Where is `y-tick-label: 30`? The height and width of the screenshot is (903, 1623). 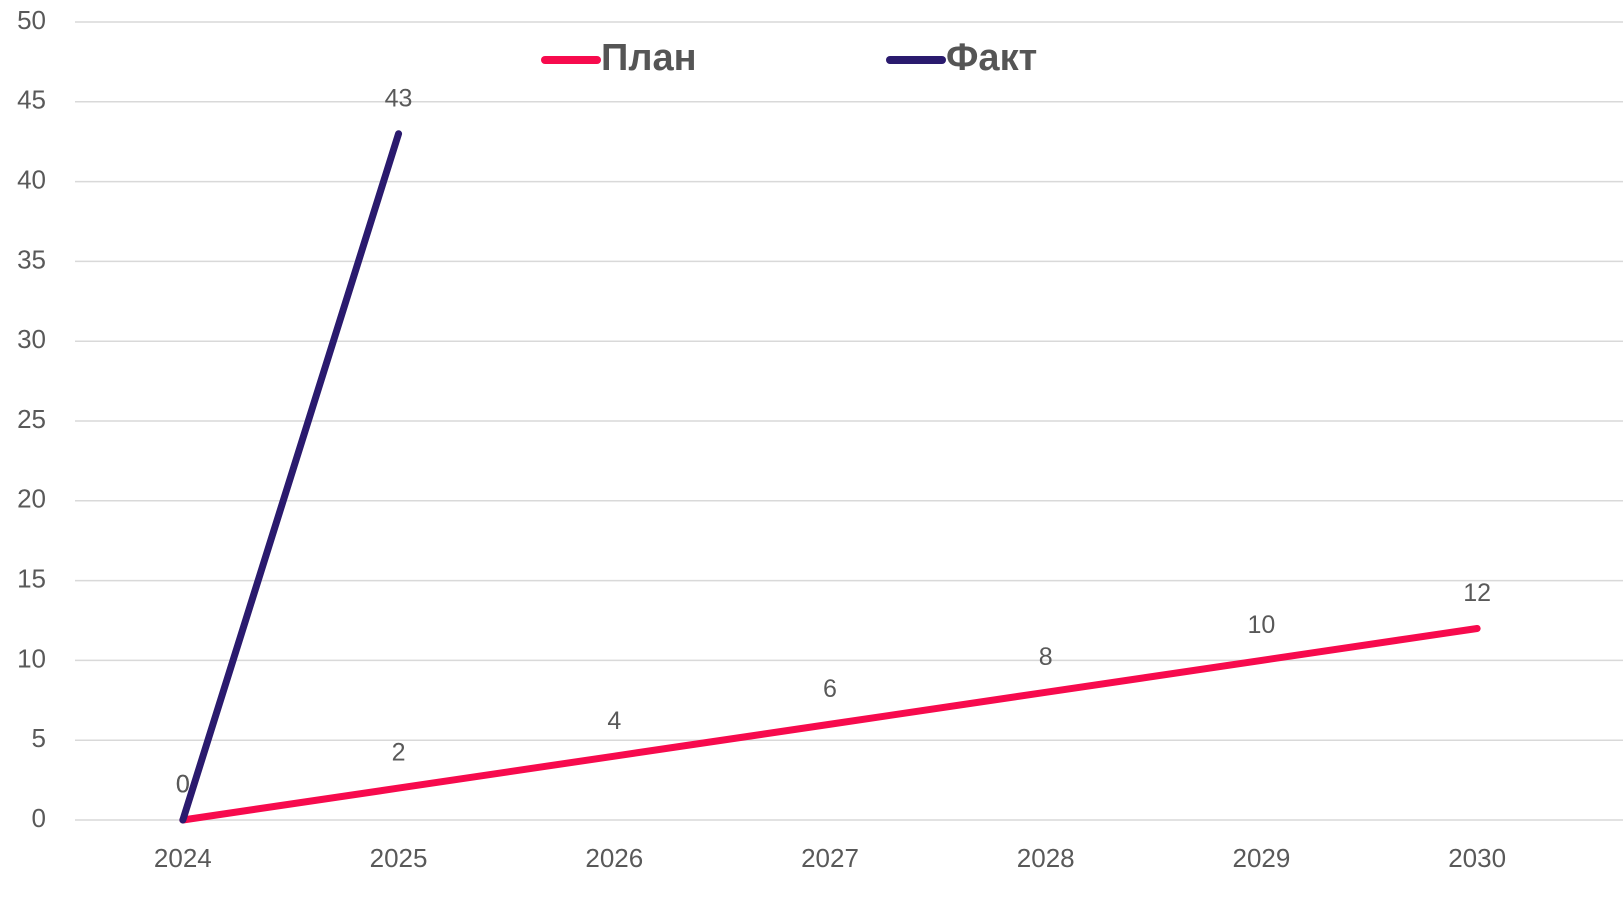 y-tick-label: 30 is located at coordinates (31, 339).